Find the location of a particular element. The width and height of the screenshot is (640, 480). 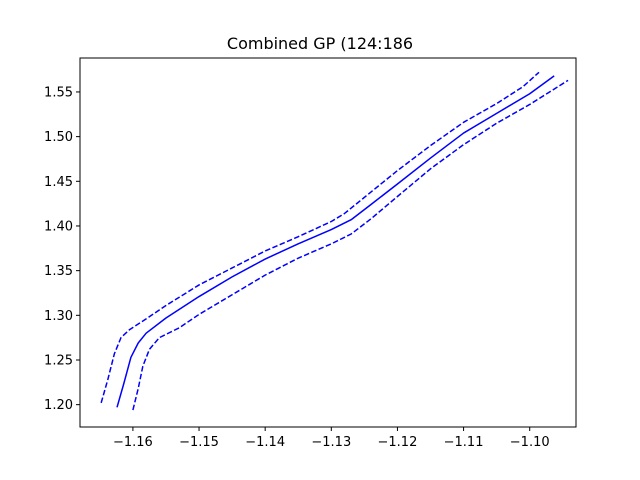

y-tick-label: 1.25 is located at coordinates (58, 360).